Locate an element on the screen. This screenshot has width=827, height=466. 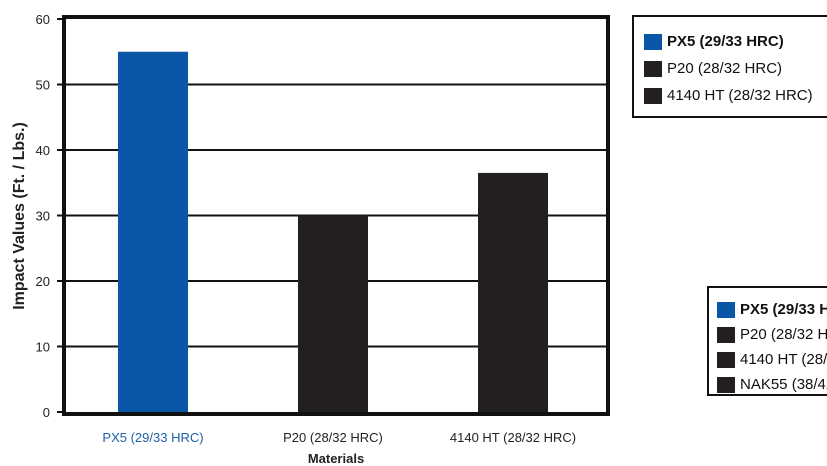
y-axis-label: Impact Values (Ft. / Lbs.) is located at coordinates (19, 216).